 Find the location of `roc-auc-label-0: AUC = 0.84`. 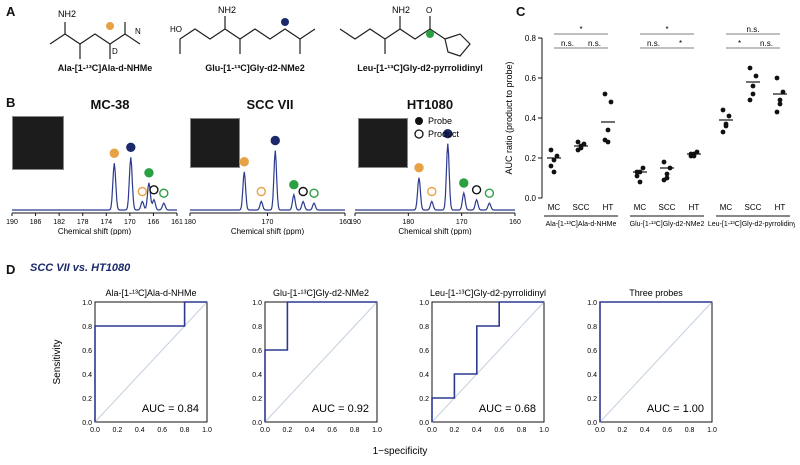

roc-auc-label-0: AUC = 0.84 is located at coordinates (170, 409).